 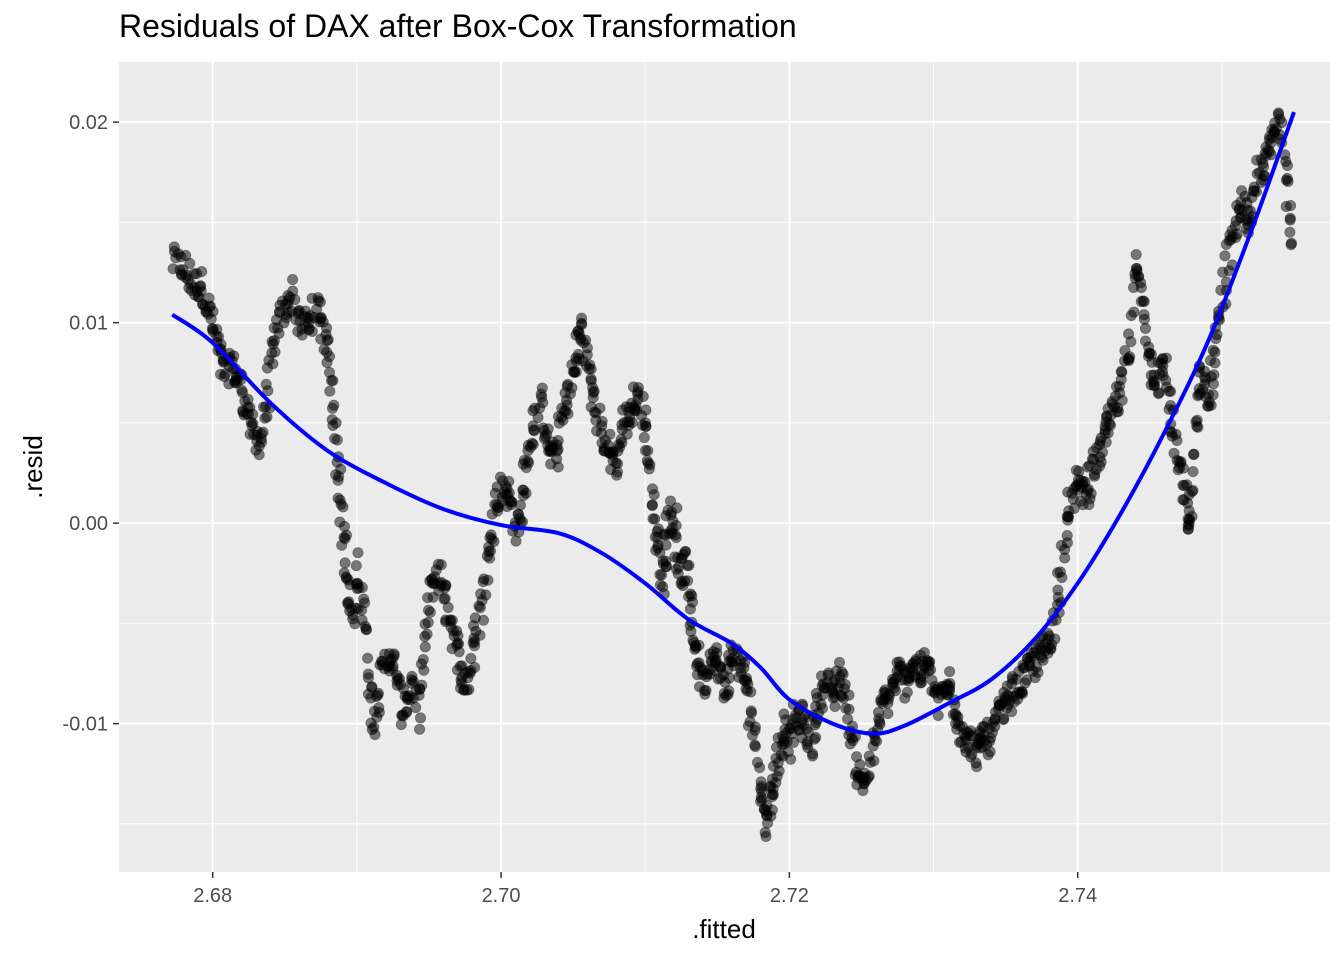 I want to click on x-axis: 2.68 2.70 2.72 2.74, so click(x=645, y=889).